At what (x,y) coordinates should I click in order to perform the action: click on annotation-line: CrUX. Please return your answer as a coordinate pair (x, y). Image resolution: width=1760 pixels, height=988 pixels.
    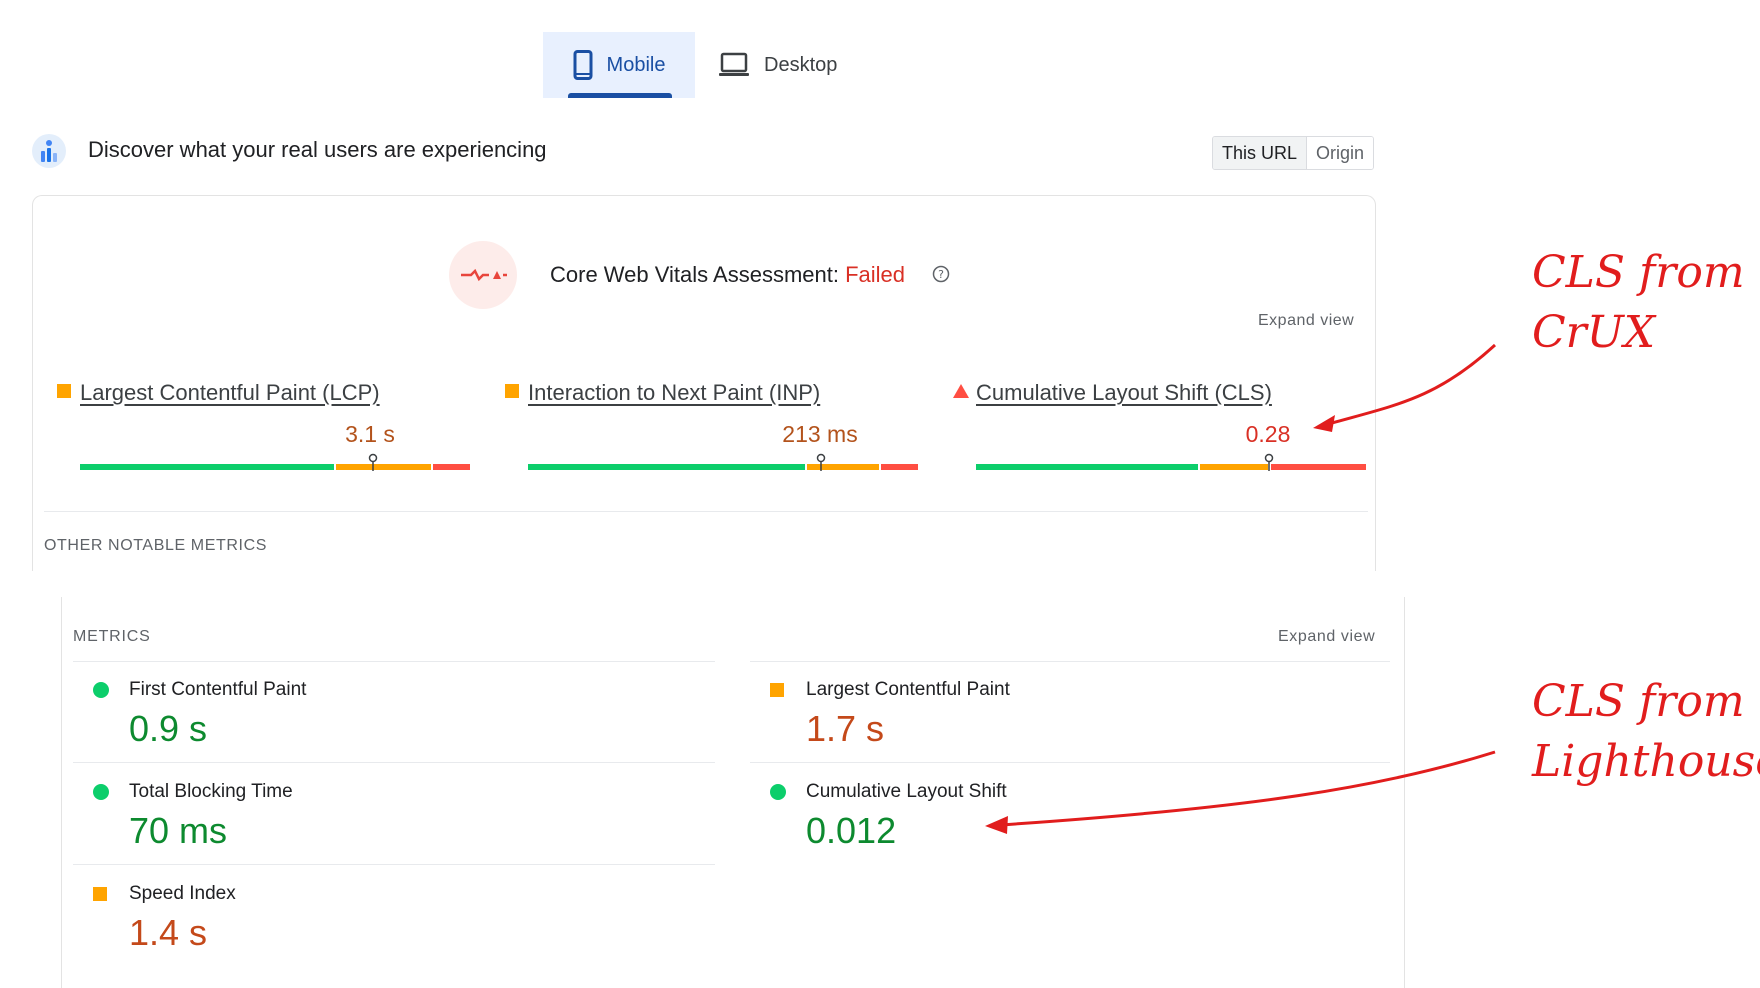
    Looking at the image, I should click on (1594, 332).